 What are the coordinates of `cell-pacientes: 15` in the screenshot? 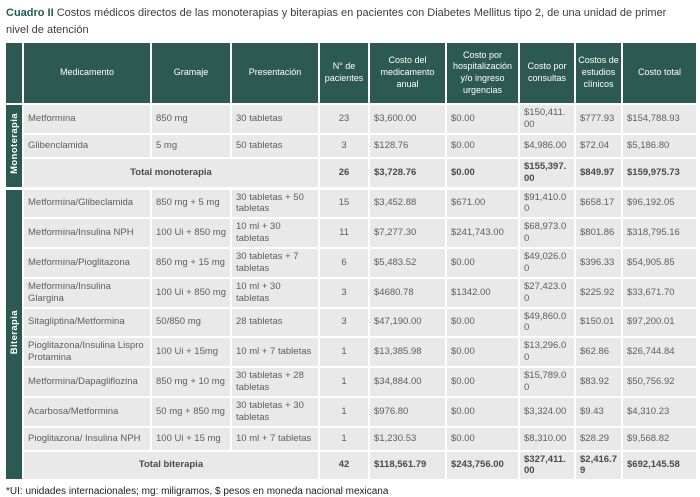 It's located at (344, 203).